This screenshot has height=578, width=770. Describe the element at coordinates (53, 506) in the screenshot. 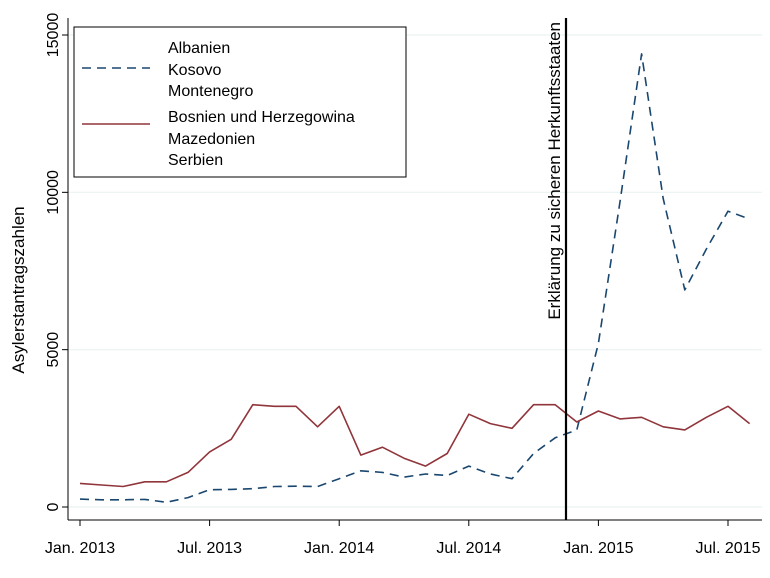

I see `y-tick-label: 0` at that location.